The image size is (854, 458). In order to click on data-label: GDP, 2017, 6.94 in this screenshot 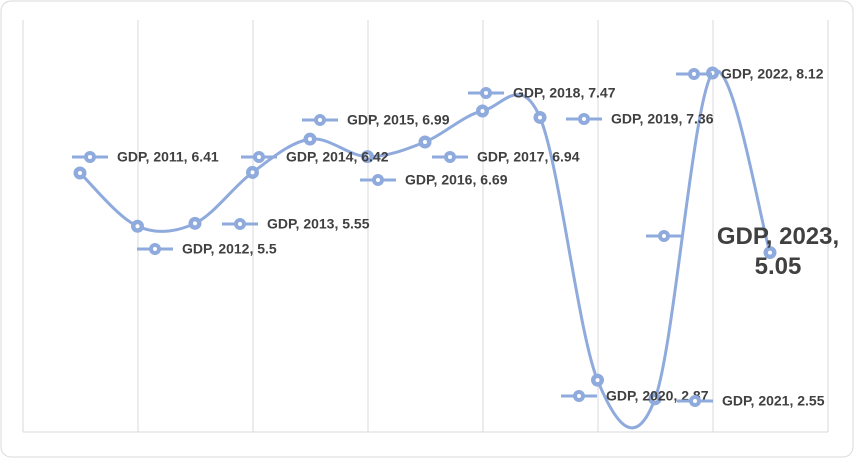, I will do `click(528, 157)`.